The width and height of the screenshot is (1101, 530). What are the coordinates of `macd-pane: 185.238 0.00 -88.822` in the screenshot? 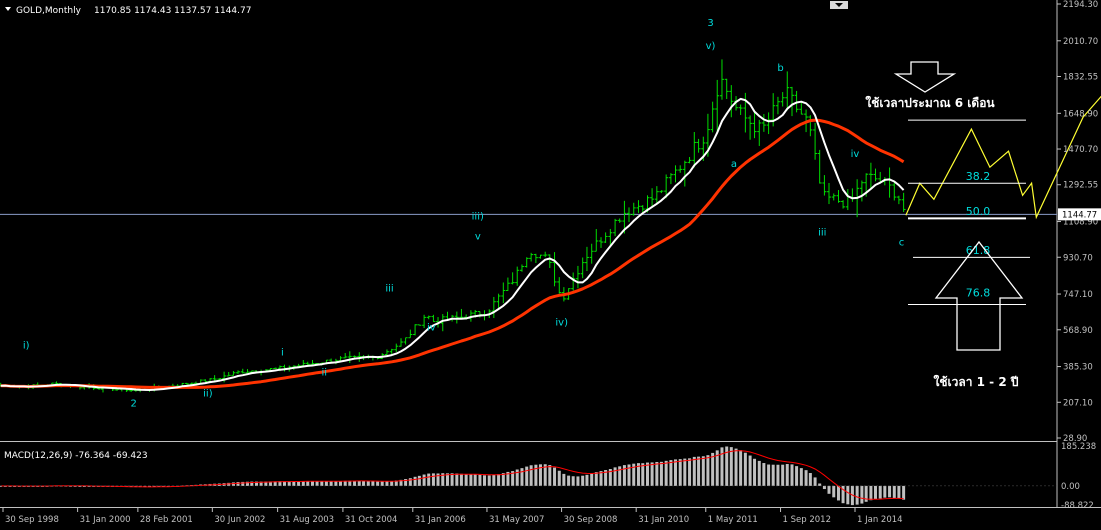 It's located at (548, 476).